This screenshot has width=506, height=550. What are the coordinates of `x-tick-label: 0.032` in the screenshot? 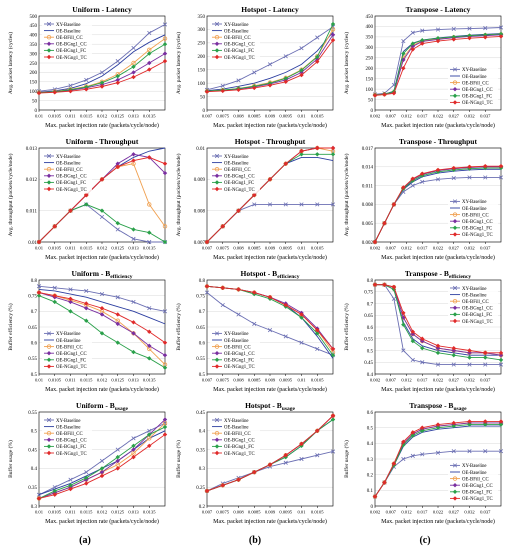 It's located at (469, 248).